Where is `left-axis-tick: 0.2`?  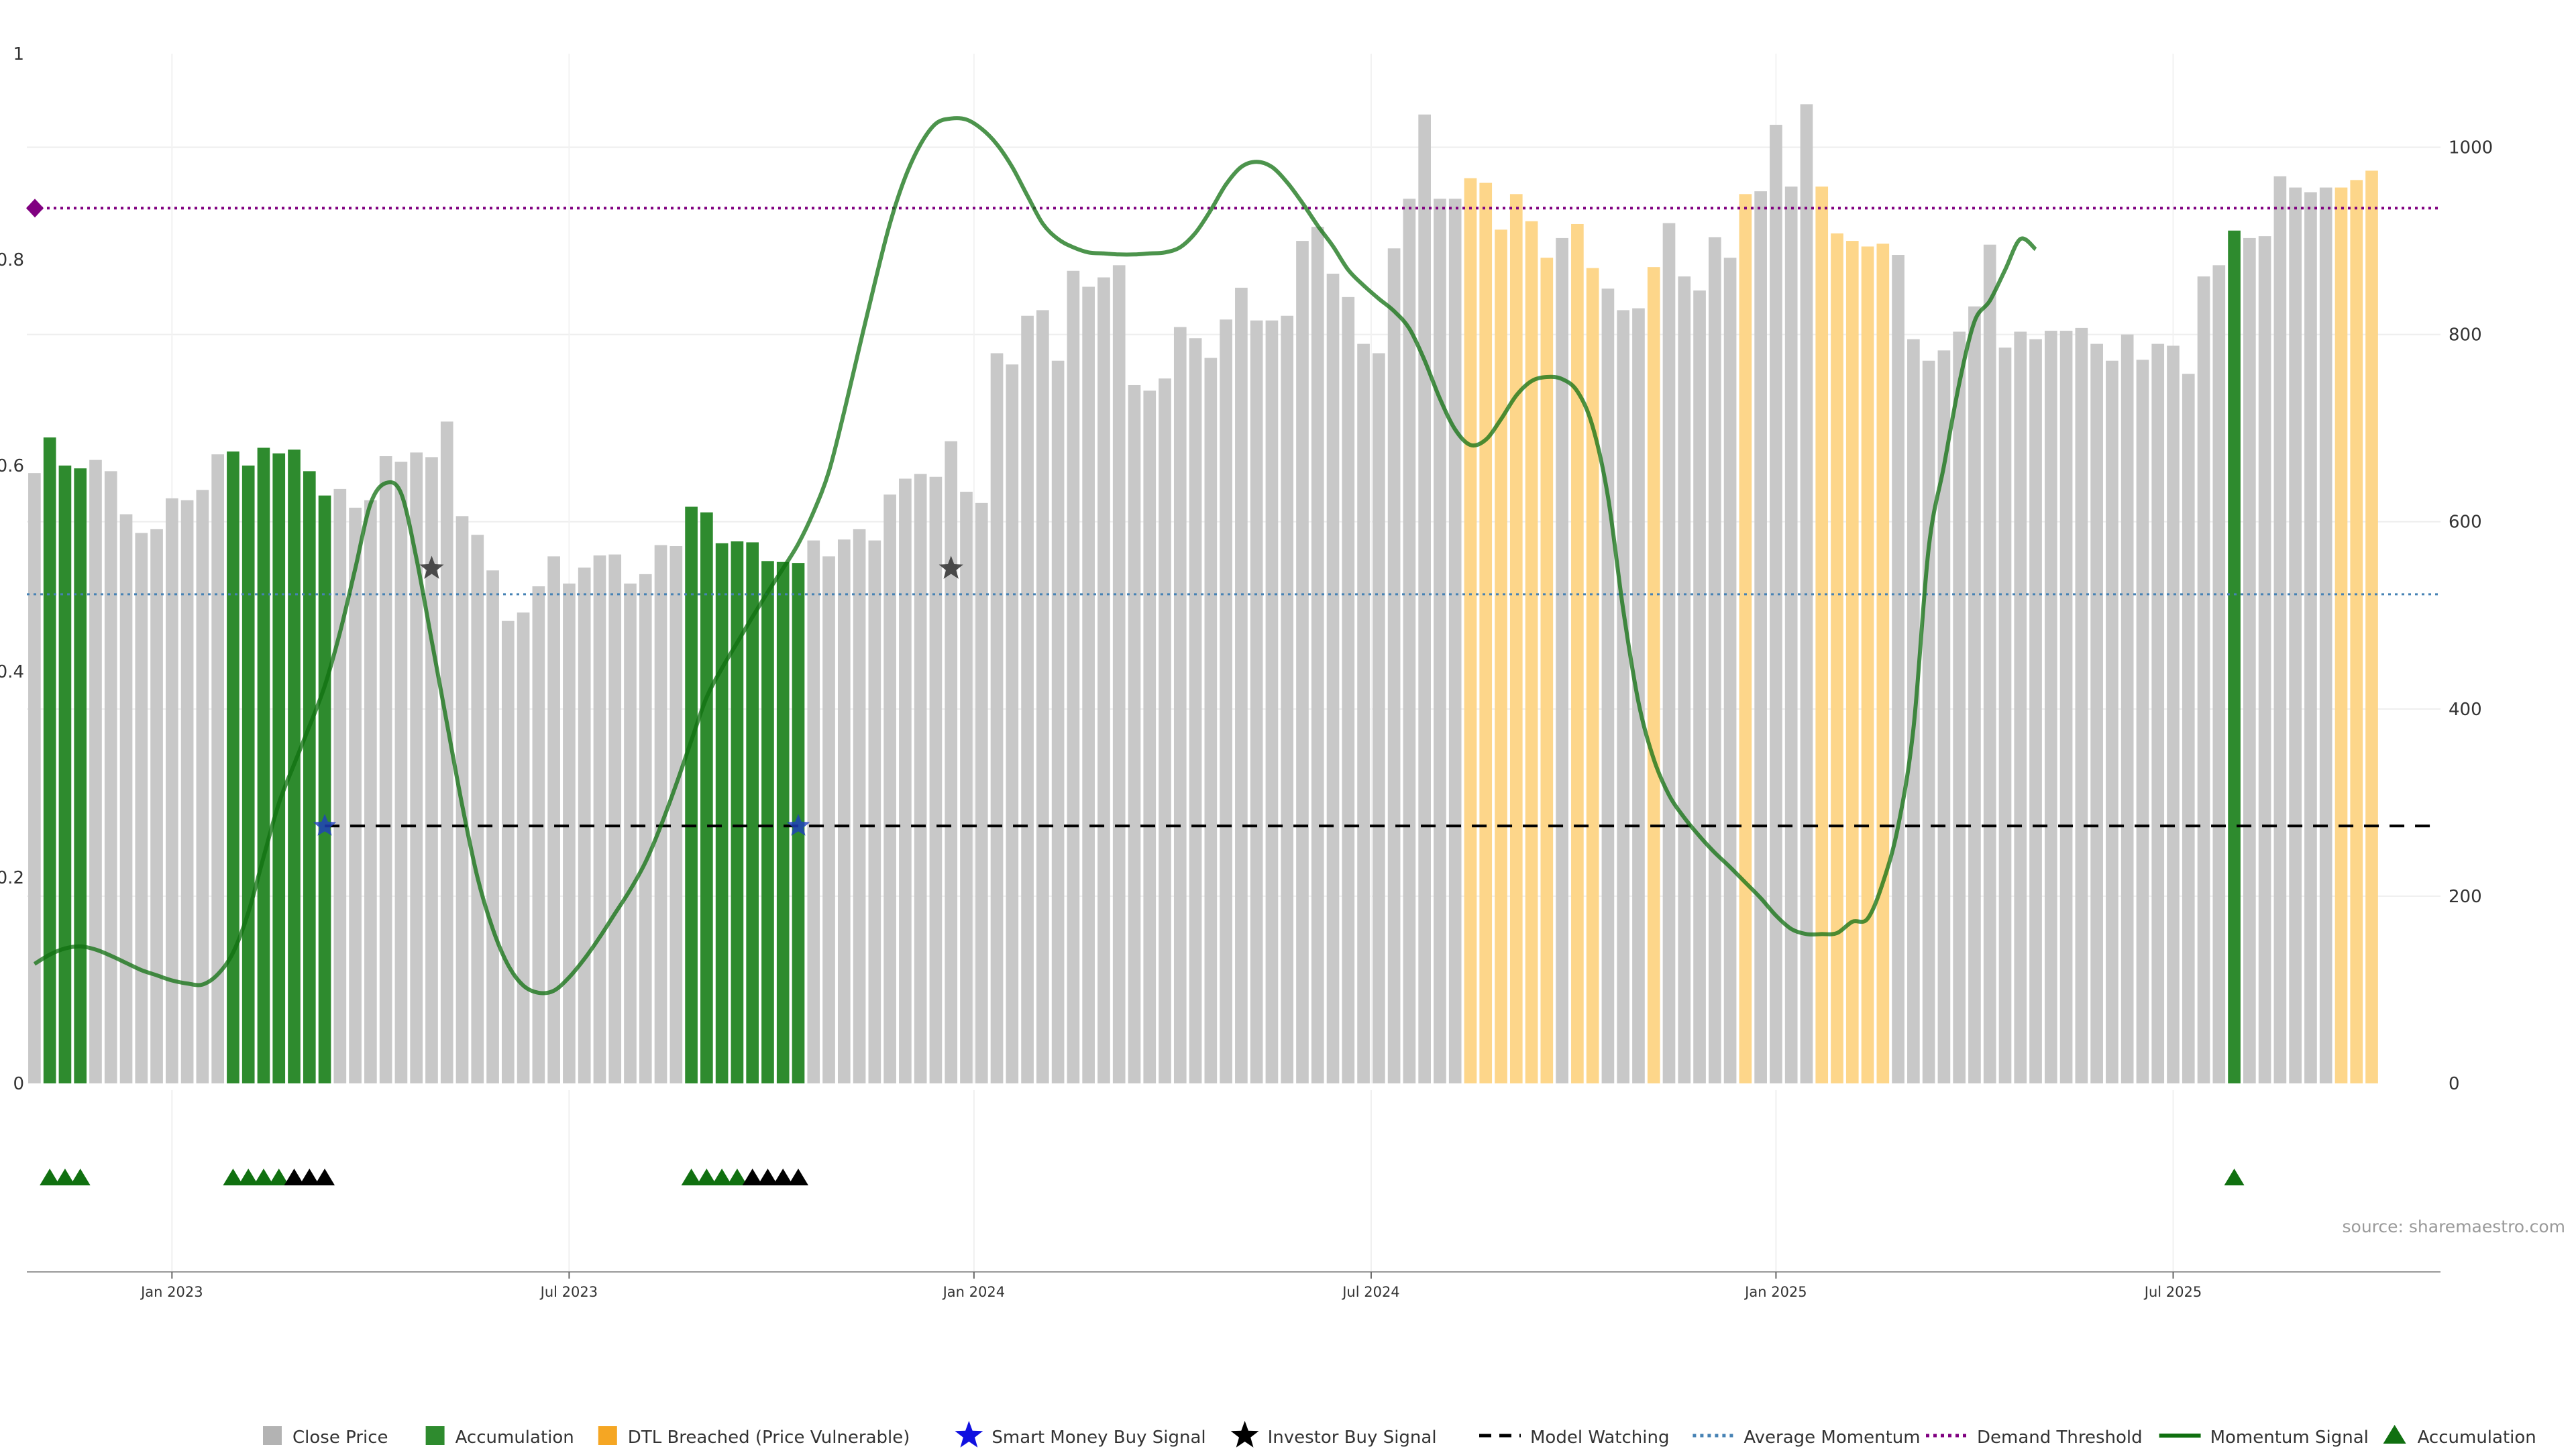
left-axis-tick: 0.2 is located at coordinates (12, 878).